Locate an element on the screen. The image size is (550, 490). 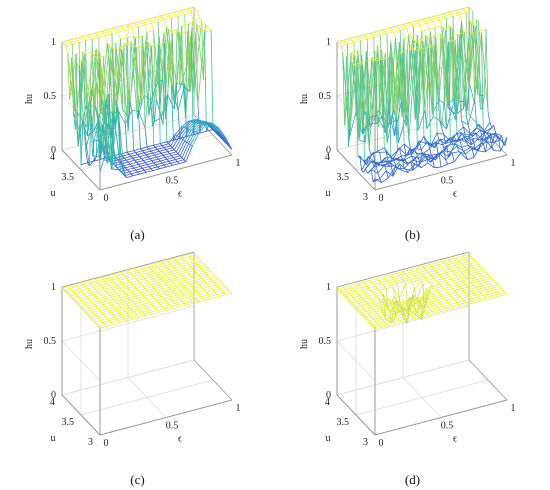
surface-mesh is located at coordinates (147, 92).